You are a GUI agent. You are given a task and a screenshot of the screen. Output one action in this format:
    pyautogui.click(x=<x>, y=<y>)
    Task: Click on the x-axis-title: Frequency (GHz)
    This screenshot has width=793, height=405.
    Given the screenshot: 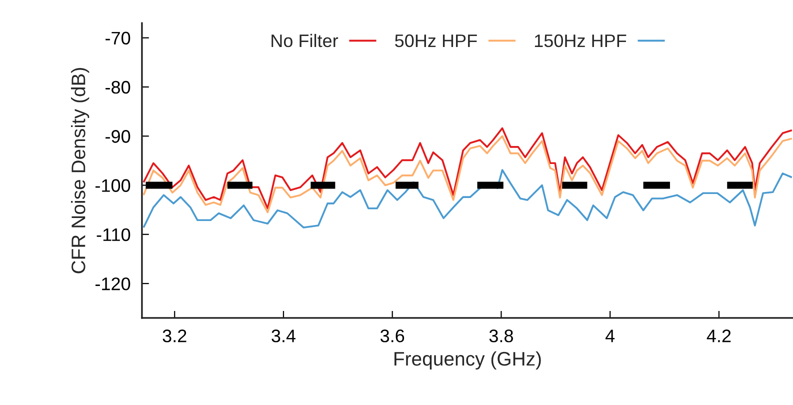 What is the action you would take?
    pyautogui.click(x=467, y=360)
    